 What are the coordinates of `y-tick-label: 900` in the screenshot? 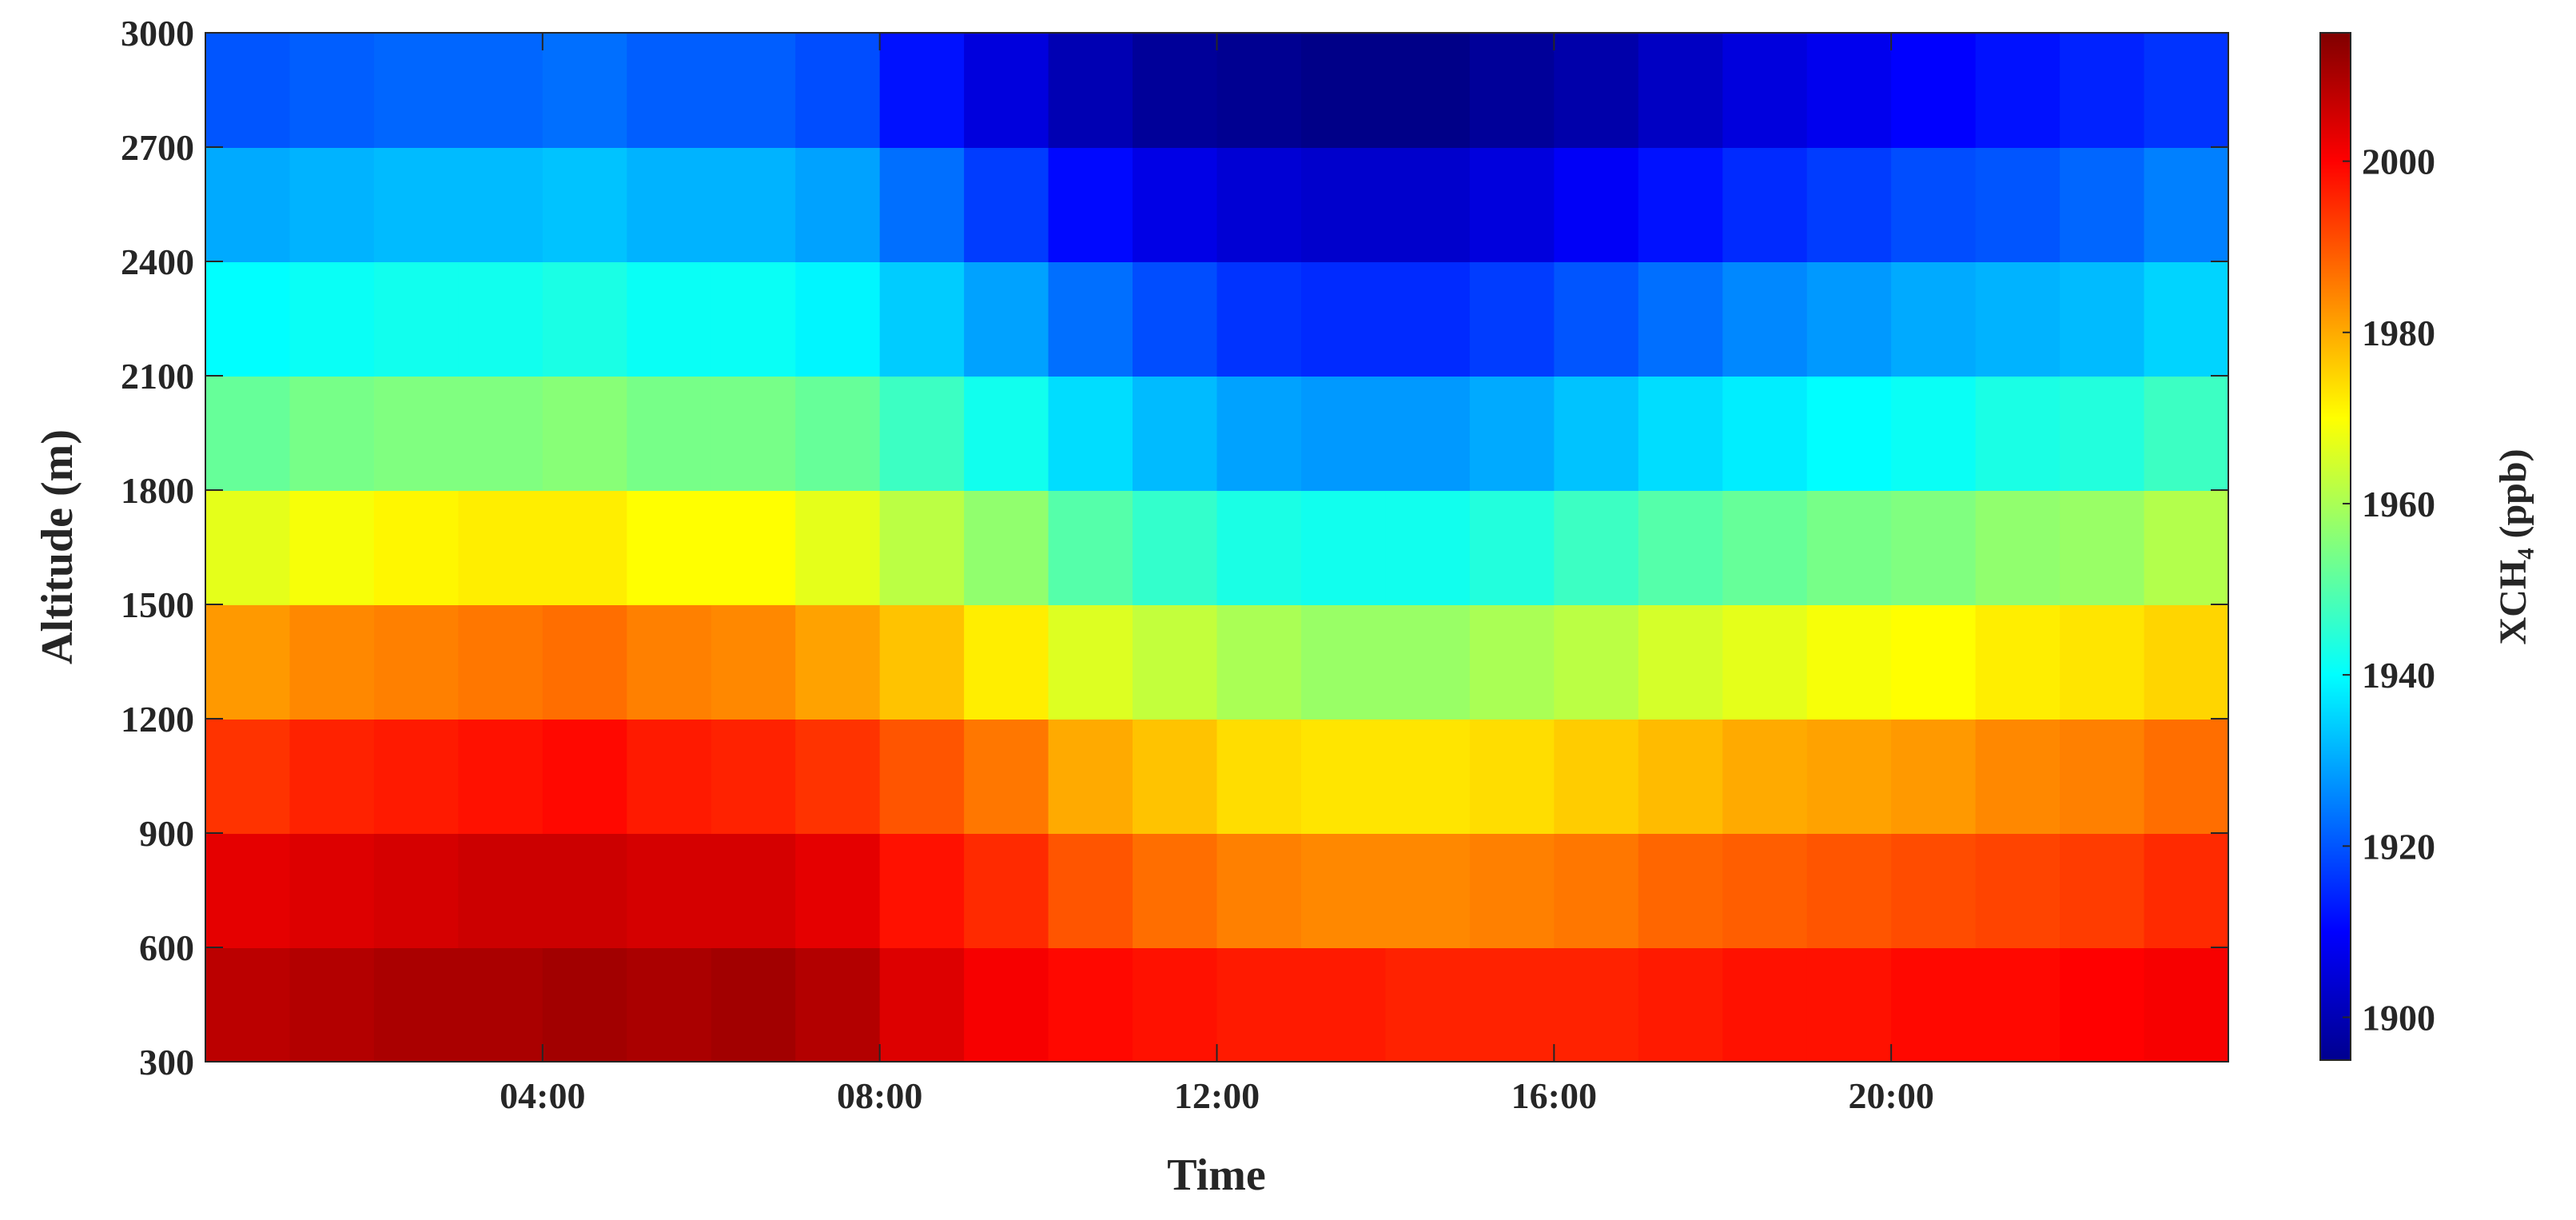 It's located at (166, 834).